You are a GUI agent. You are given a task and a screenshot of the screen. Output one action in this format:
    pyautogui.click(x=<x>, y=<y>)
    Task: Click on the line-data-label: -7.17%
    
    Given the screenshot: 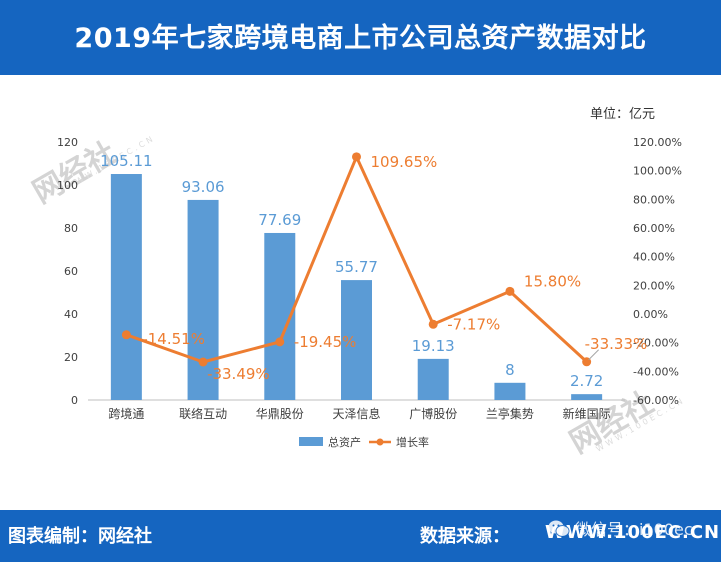 What is the action you would take?
    pyautogui.click(x=473, y=324)
    